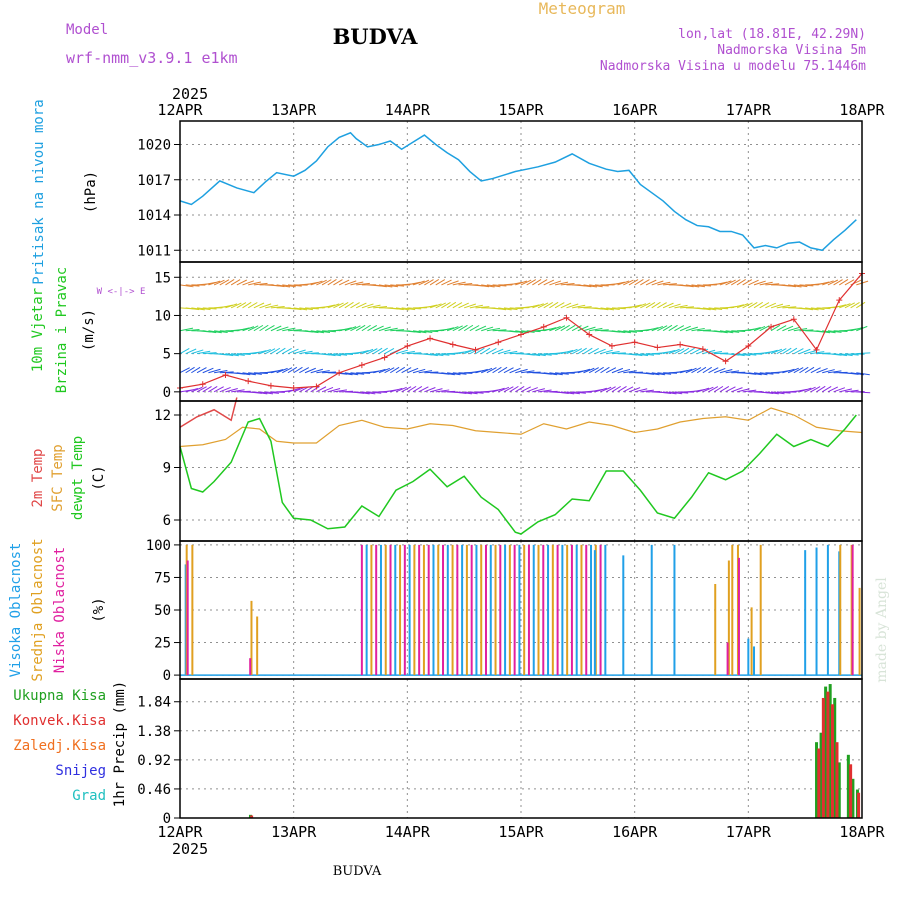  Describe the element at coordinates (772, 34) in the screenshot. I see `lonlat-label: lon,lat (18.81E, 42.29N)` at that location.